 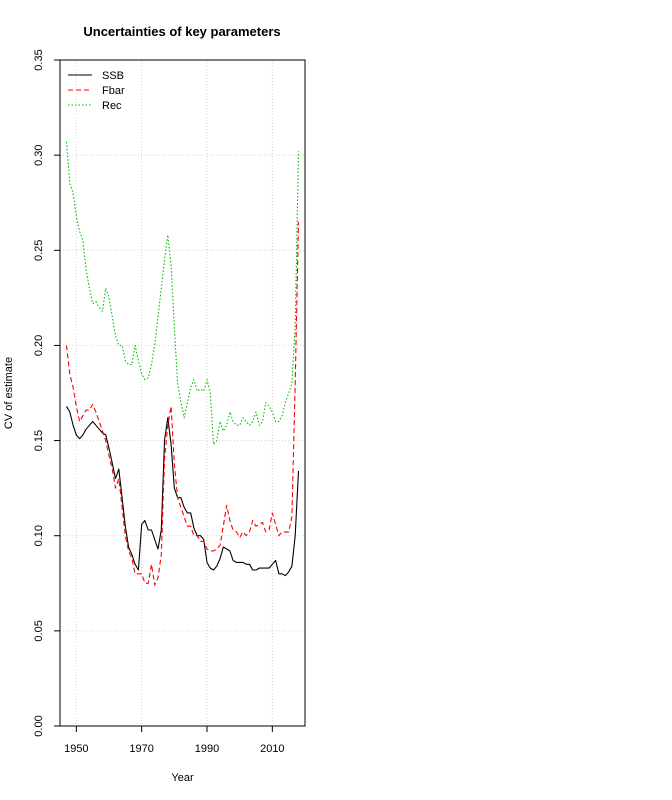 I want to click on x-tick-label: 1990, so click(x=207, y=749).